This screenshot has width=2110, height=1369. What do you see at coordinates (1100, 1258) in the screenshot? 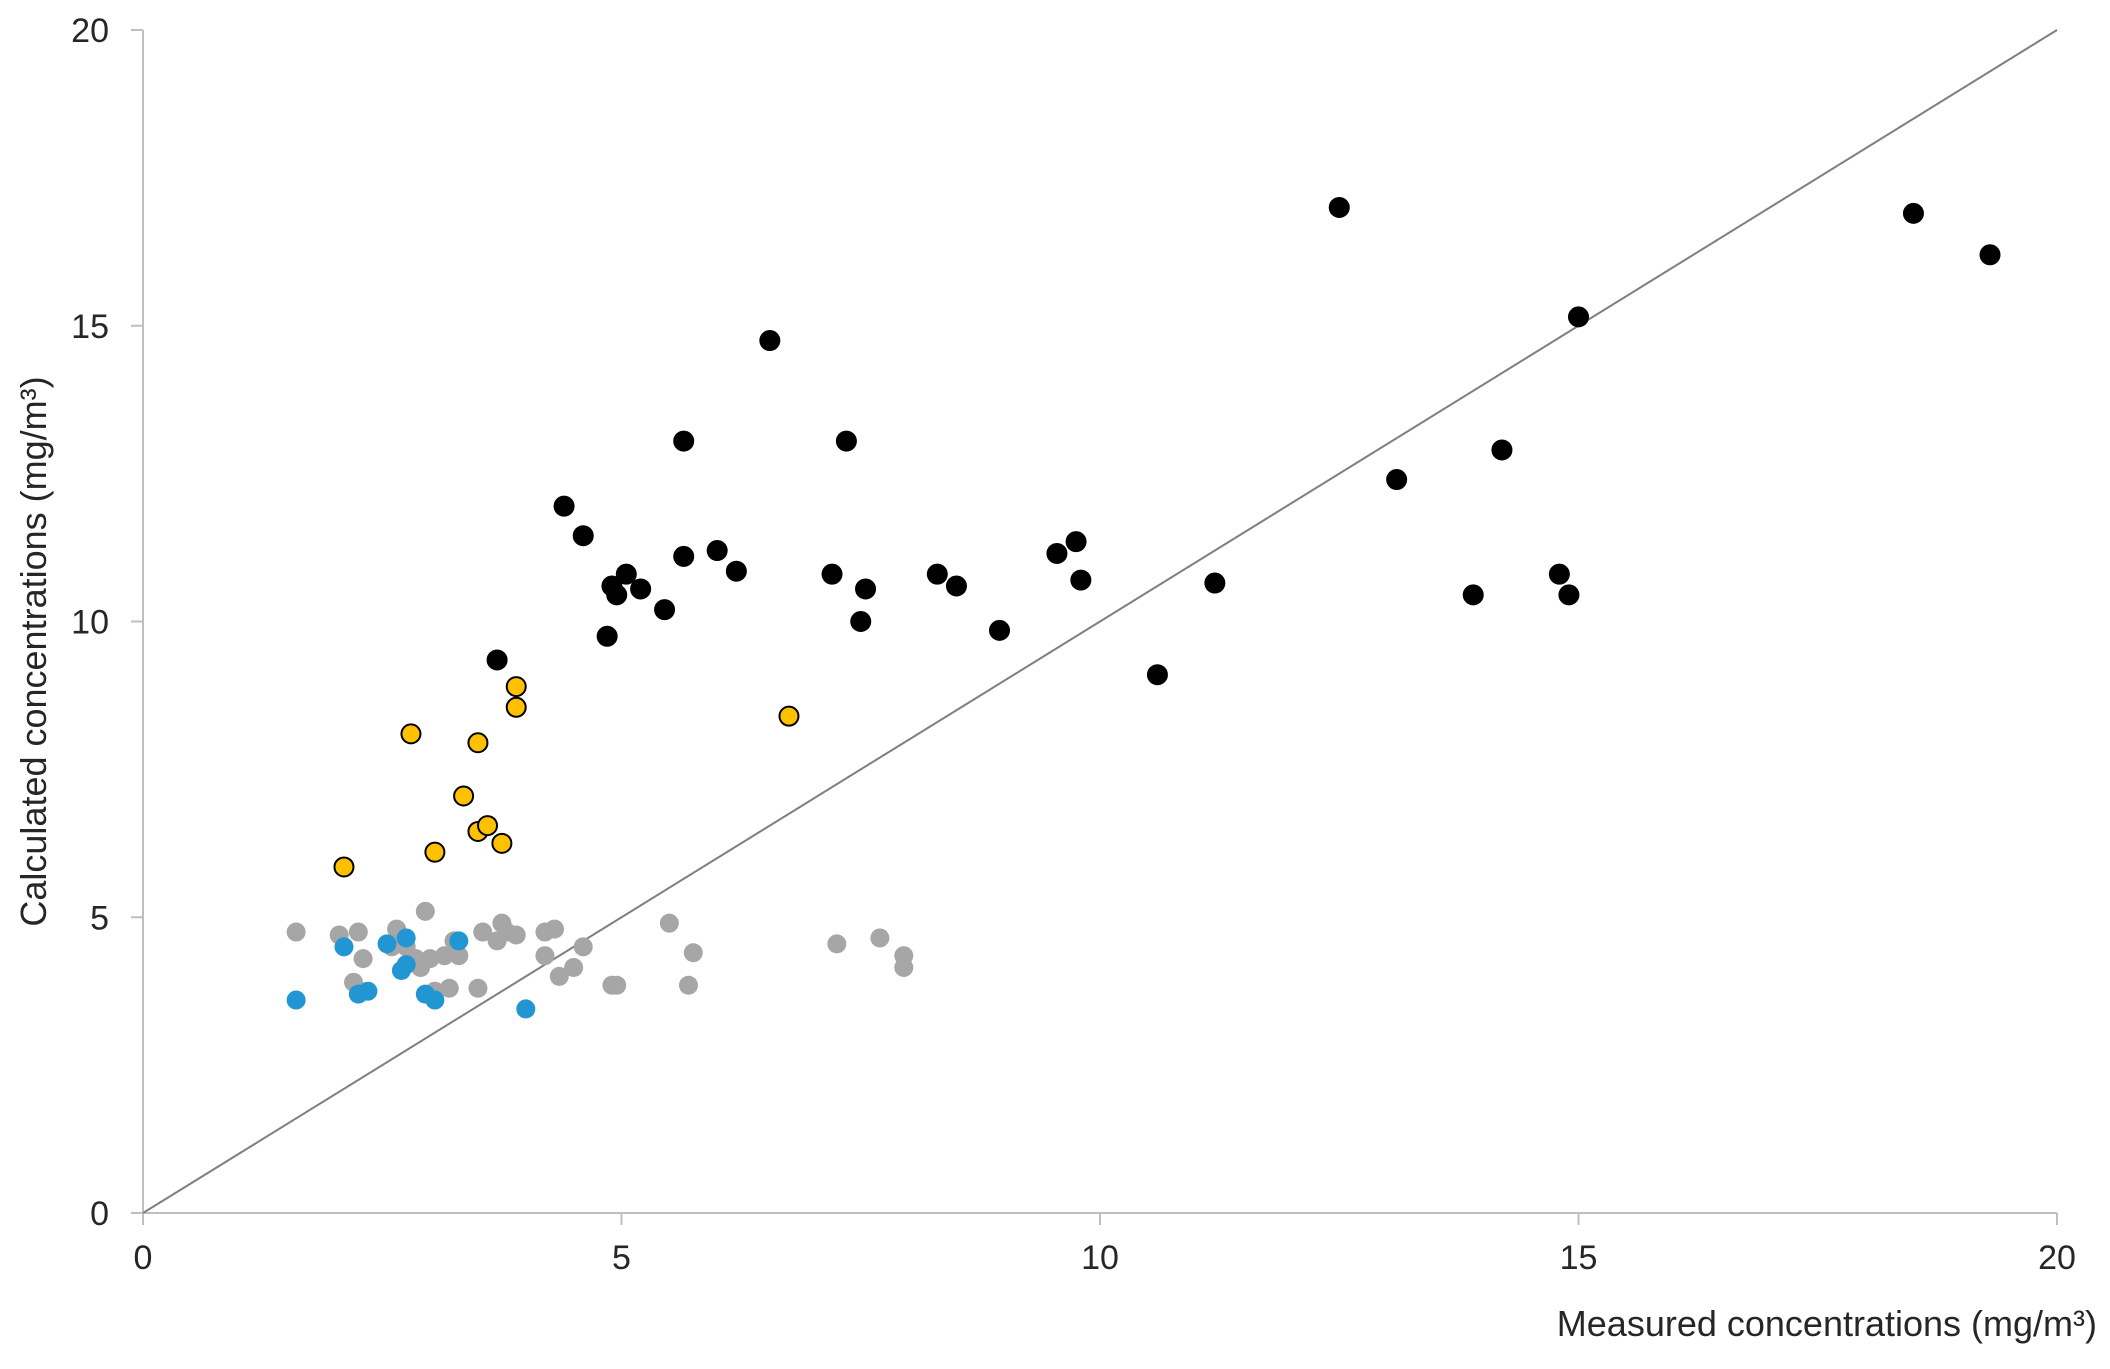
I see `x-tick-label: 10` at bounding box center [1100, 1258].